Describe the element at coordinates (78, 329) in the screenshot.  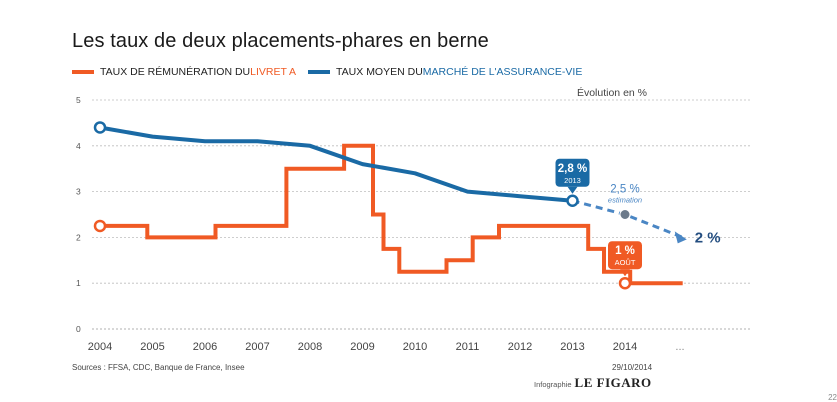
I see `y-tick-label-0: 0` at that location.